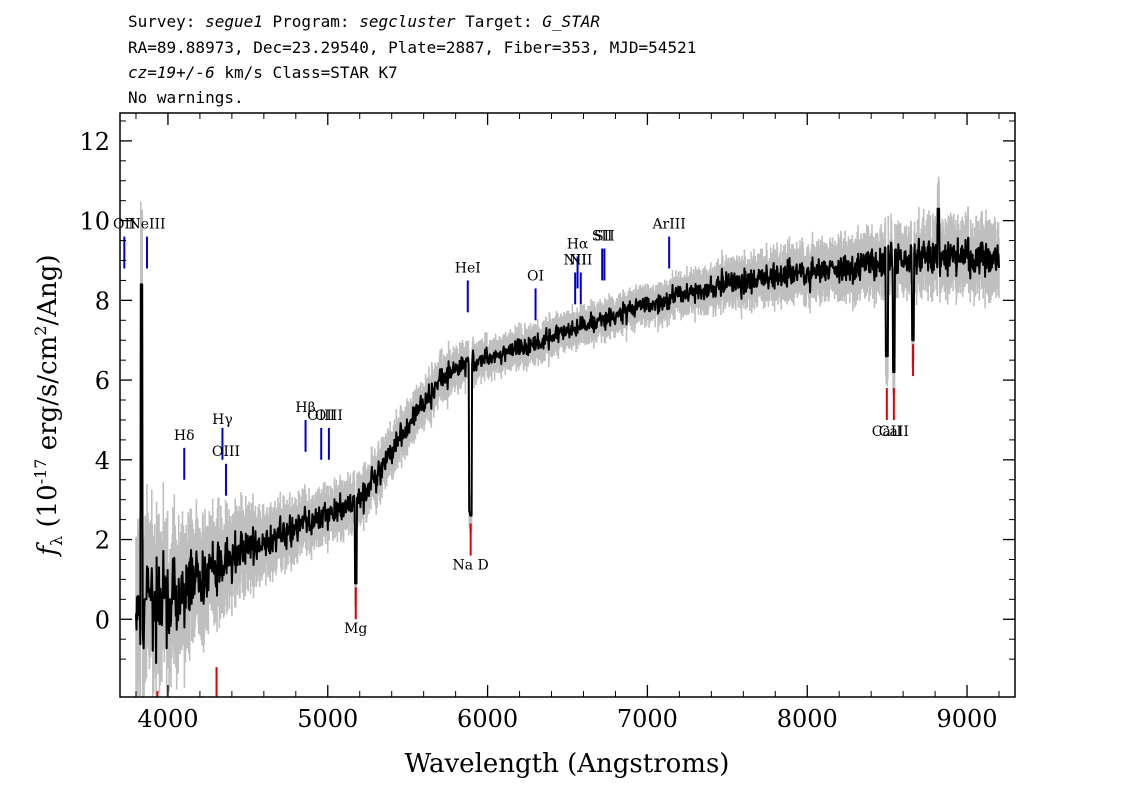 The width and height of the screenshot is (1134, 810). I want to click on target-value: G_STAR, so click(571, 21).